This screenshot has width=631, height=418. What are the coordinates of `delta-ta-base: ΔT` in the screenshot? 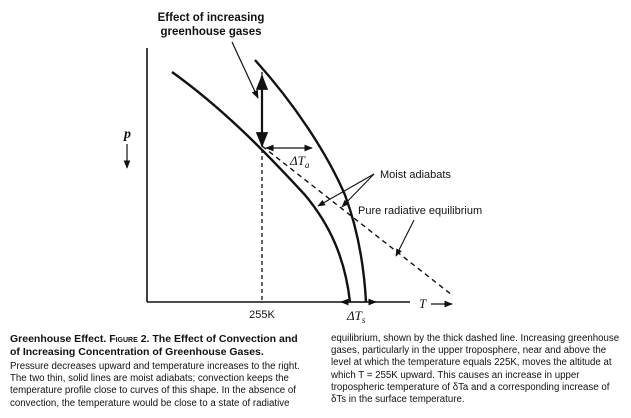 It's located at (297, 160).